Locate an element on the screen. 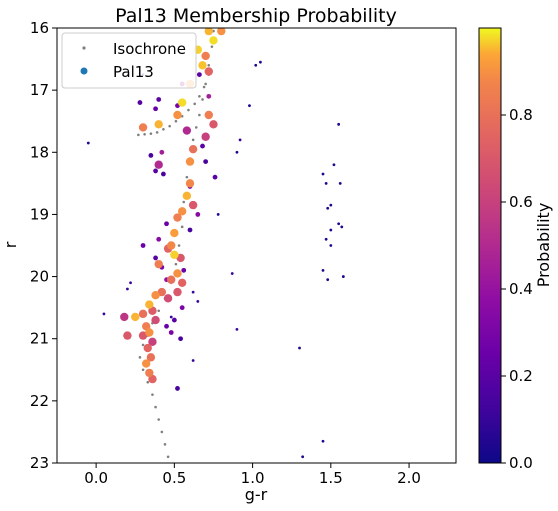 The width and height of the screenshot is (558, 511). colorbar: 0.0 0.2 0.4 0.6 0.8 Probability is located at coordinates (515, 249).